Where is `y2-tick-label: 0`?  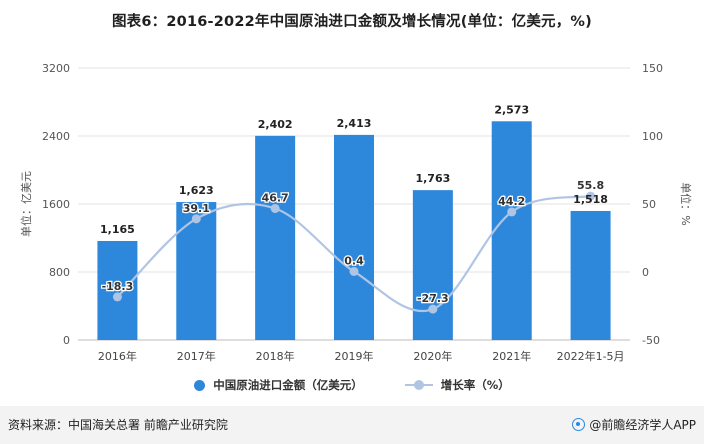
y2-tick-label: 0 is located at coordinates (645, 272).